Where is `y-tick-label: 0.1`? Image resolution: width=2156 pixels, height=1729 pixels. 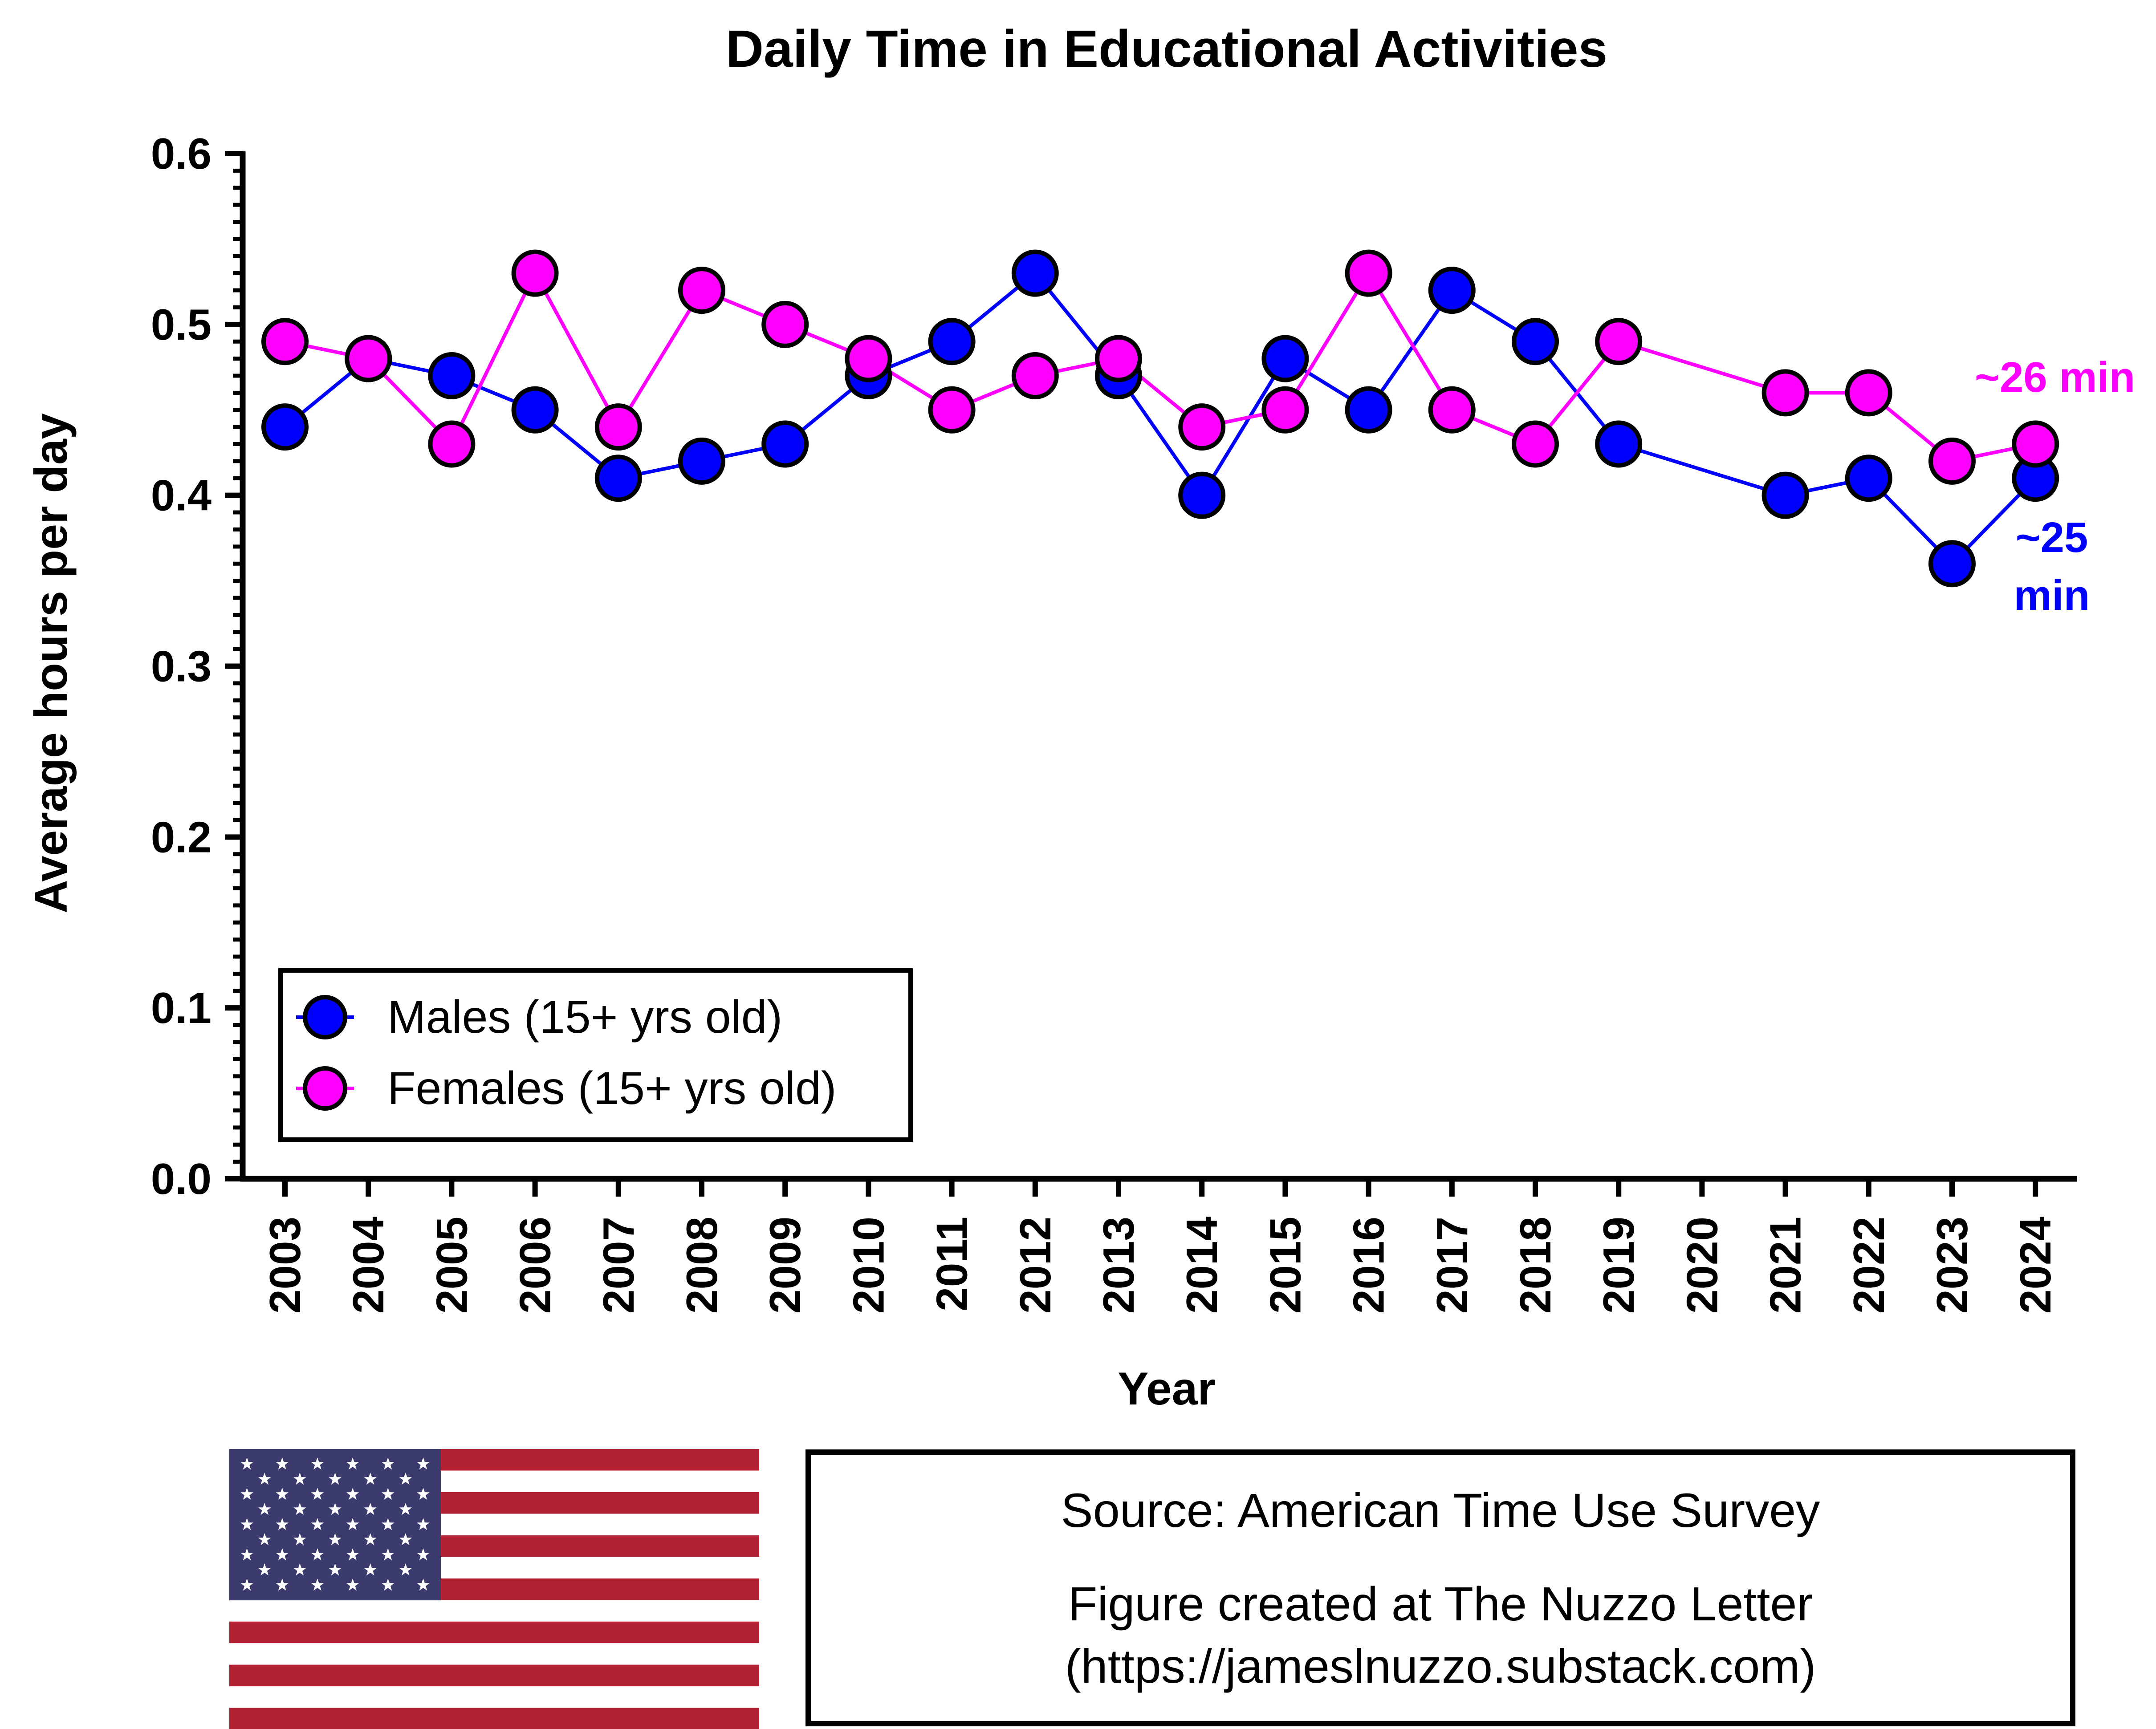
y-tick-label: 0.1 is located at coordinates (181, 1008).